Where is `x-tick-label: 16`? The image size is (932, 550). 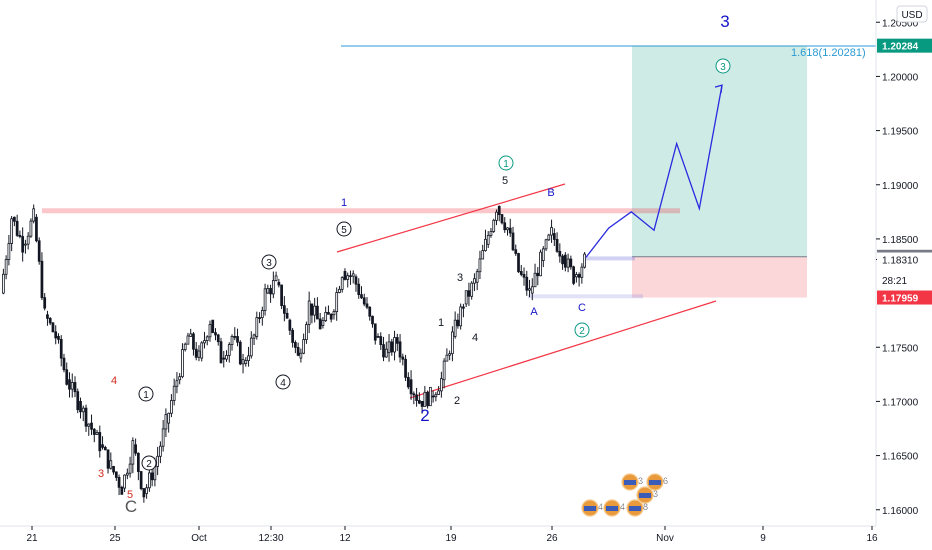
x-tick-label: 16 is located at coordinates (872, 538).